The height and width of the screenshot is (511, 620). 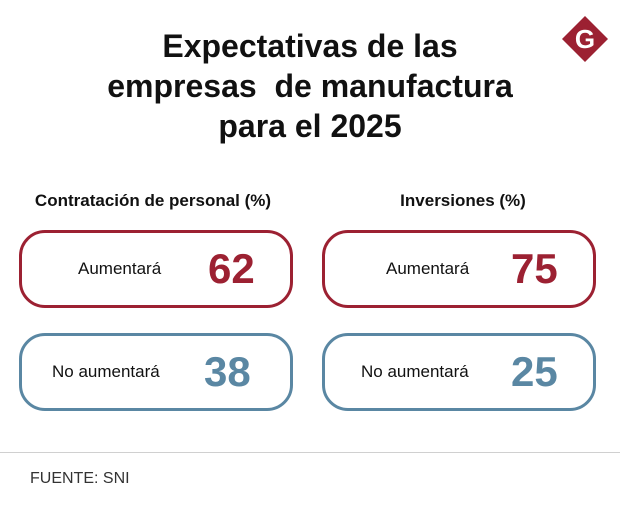 I want to click on g-logo-icon: G, so click(x=585, y=39).